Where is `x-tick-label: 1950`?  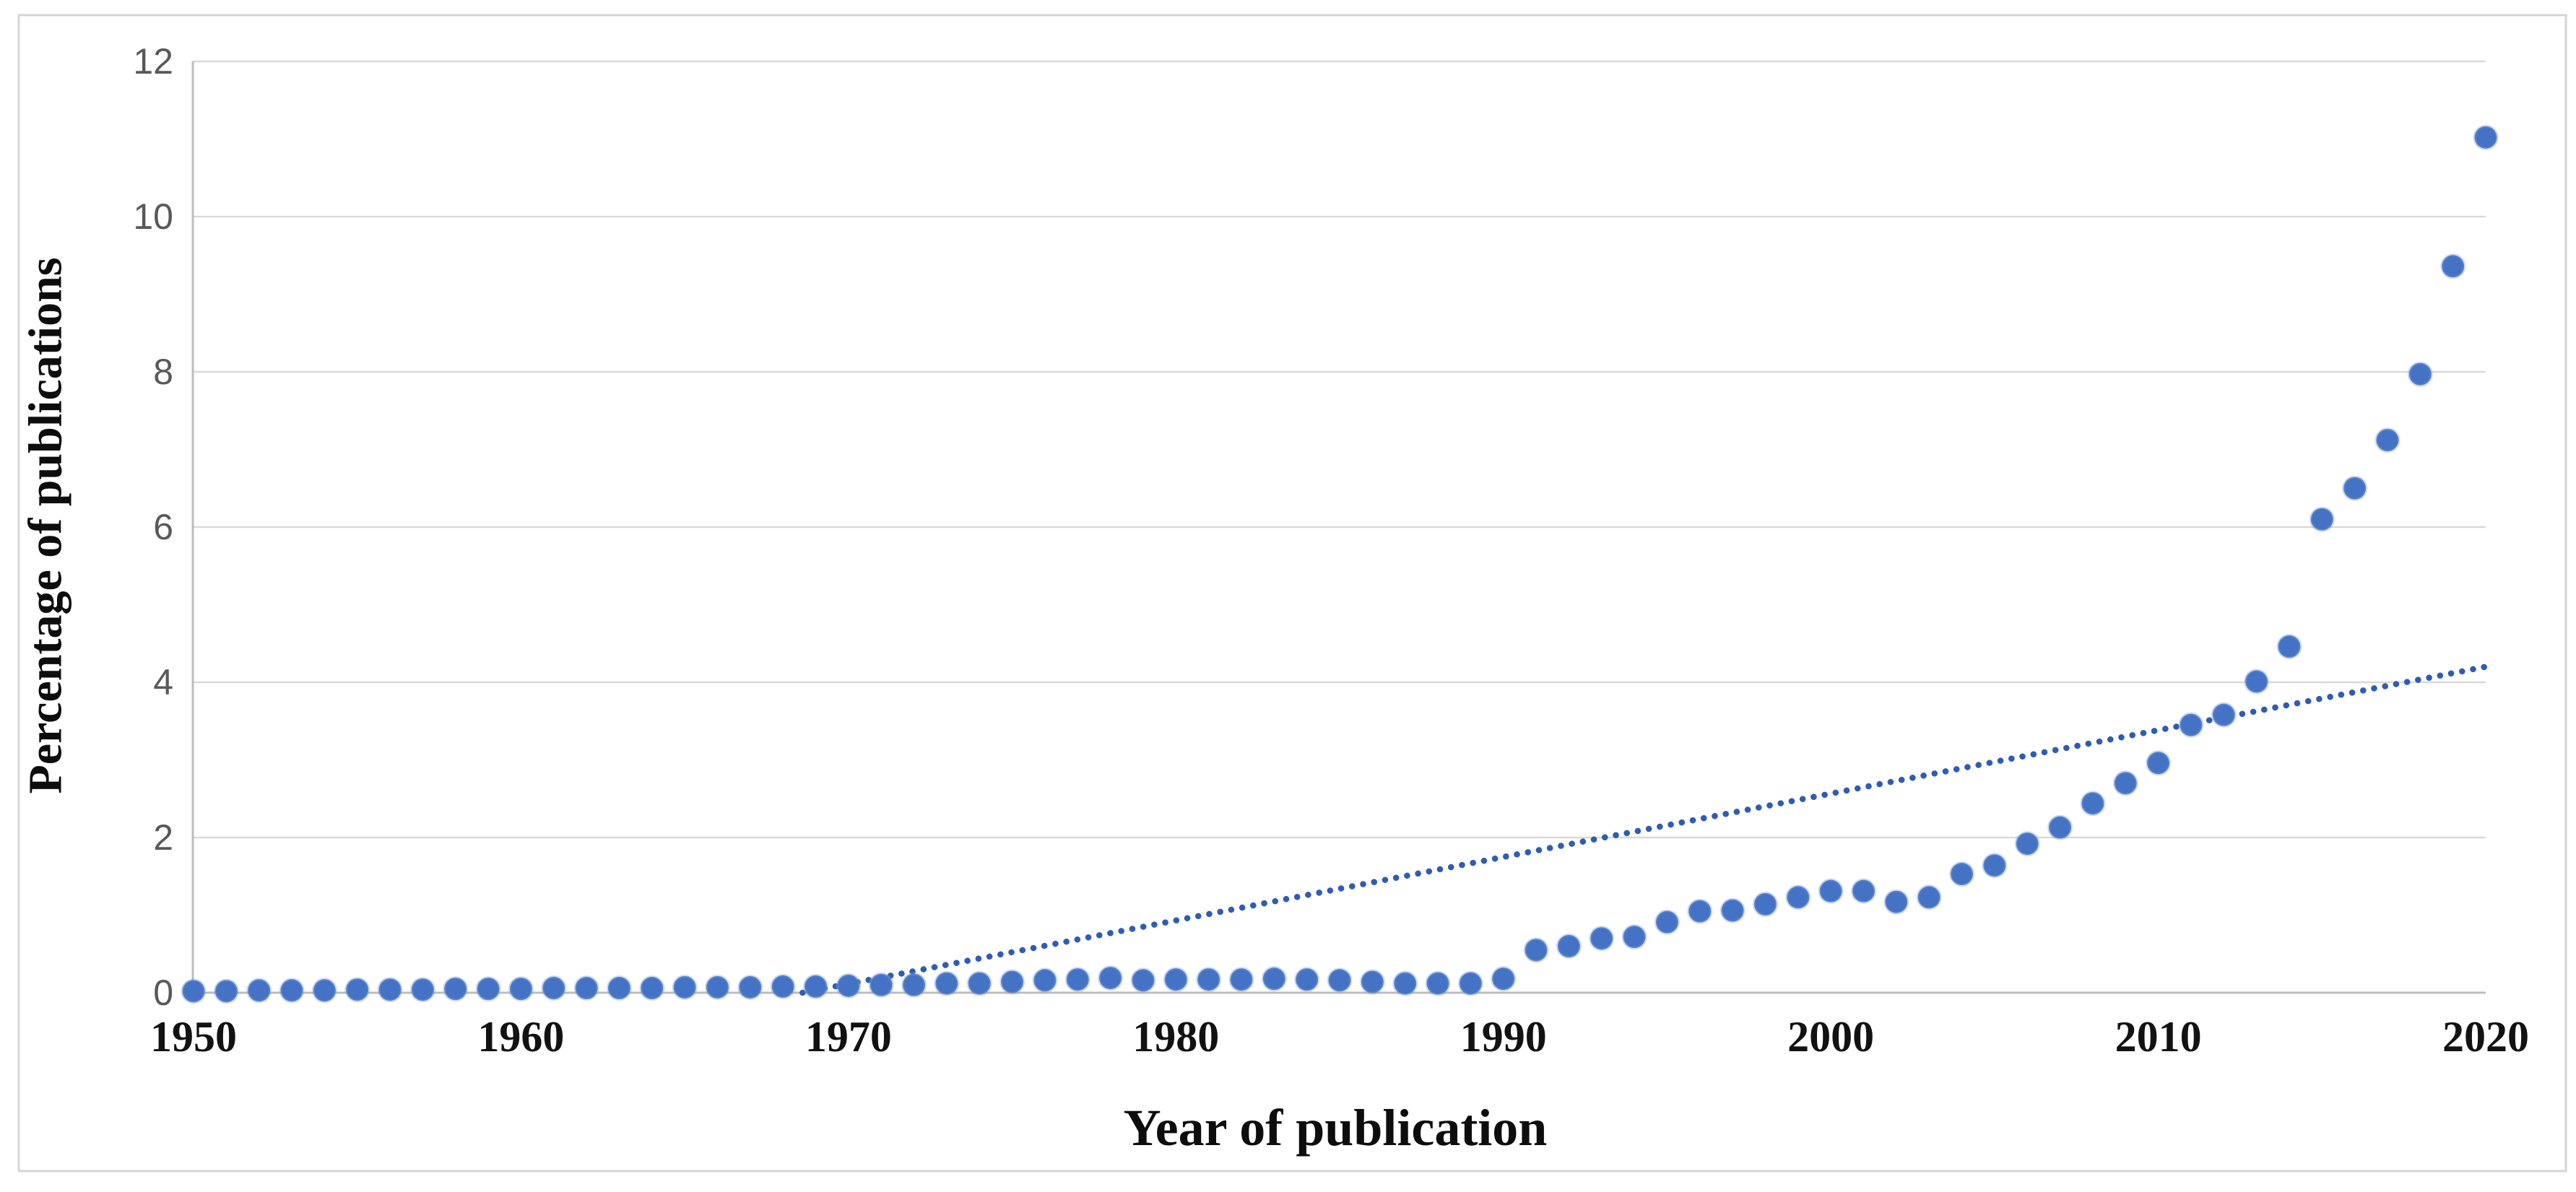
x-tick-label: 1950 is located at coordinates (193, 1037).